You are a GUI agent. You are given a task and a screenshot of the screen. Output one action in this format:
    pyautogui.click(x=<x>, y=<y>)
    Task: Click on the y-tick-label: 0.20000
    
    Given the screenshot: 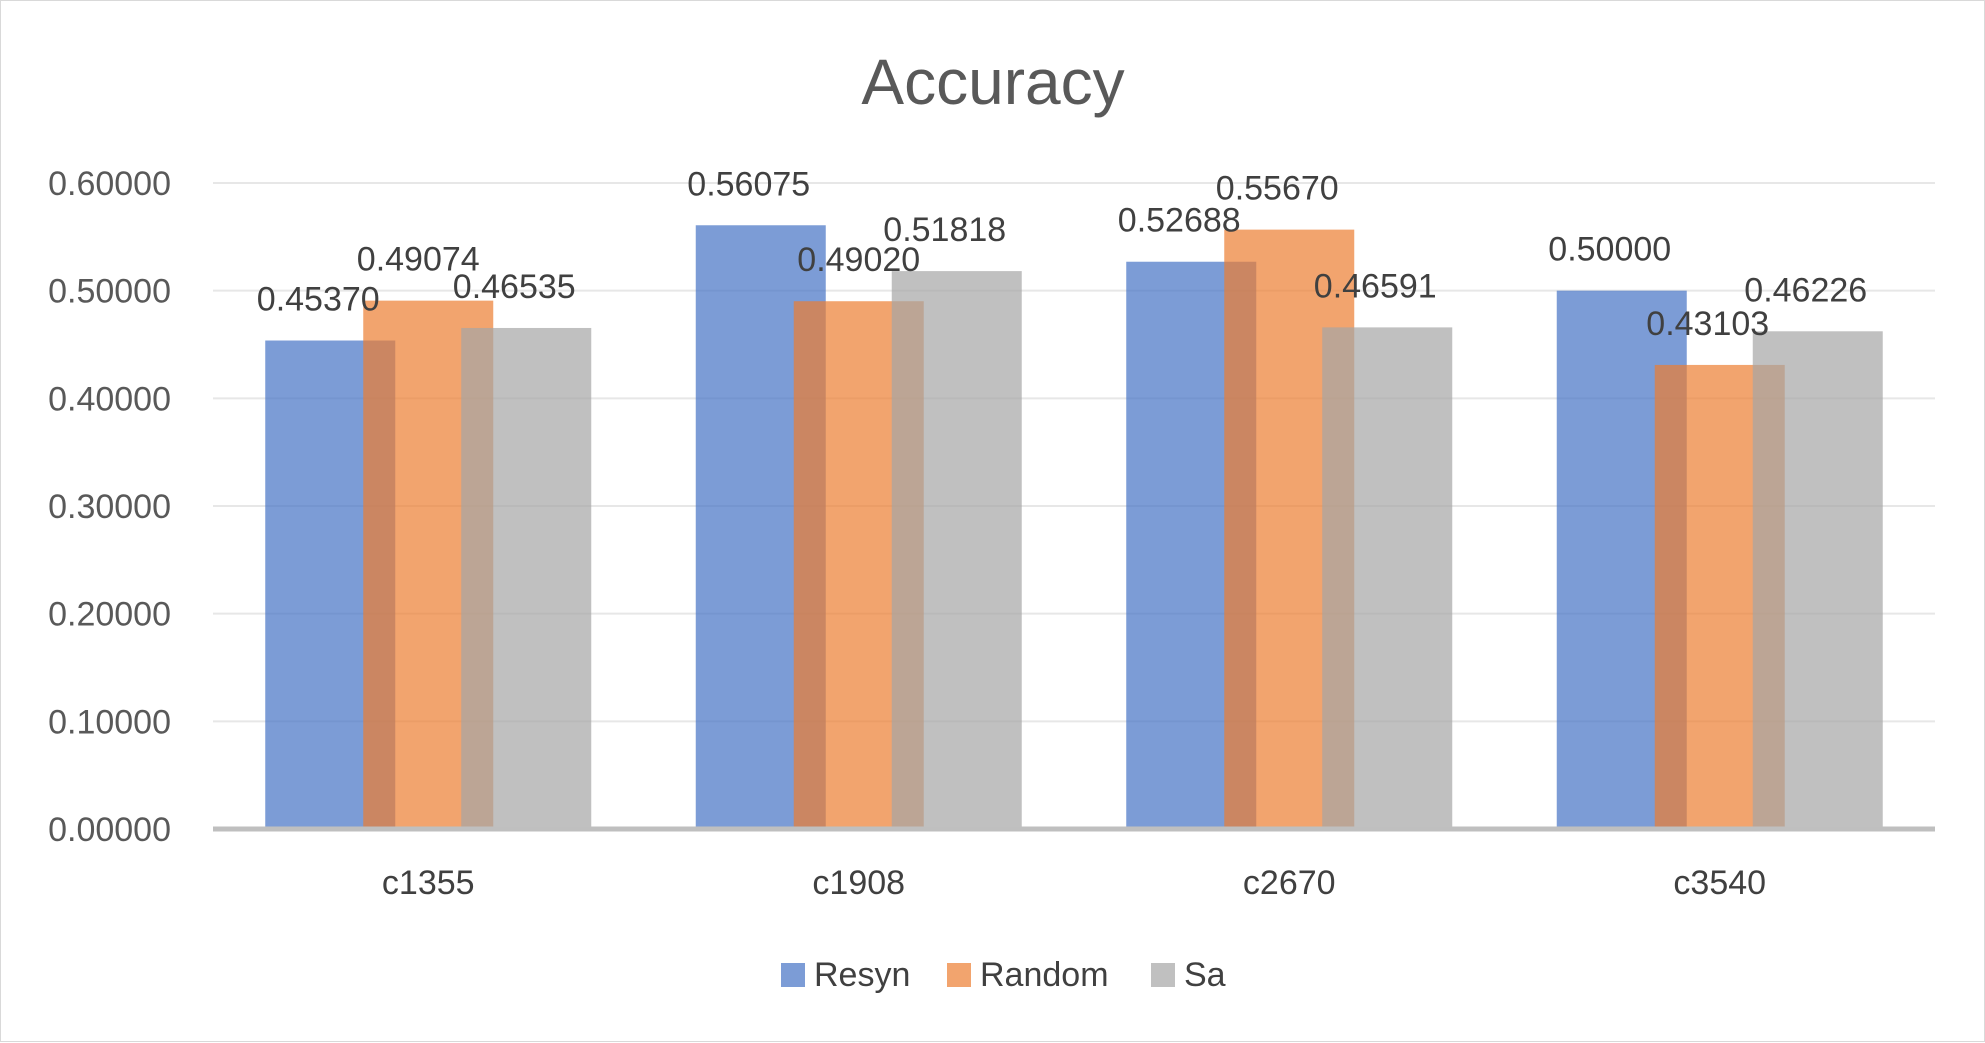 What is the action you would take?
    pyautogui.click(x=109, y=615)
    